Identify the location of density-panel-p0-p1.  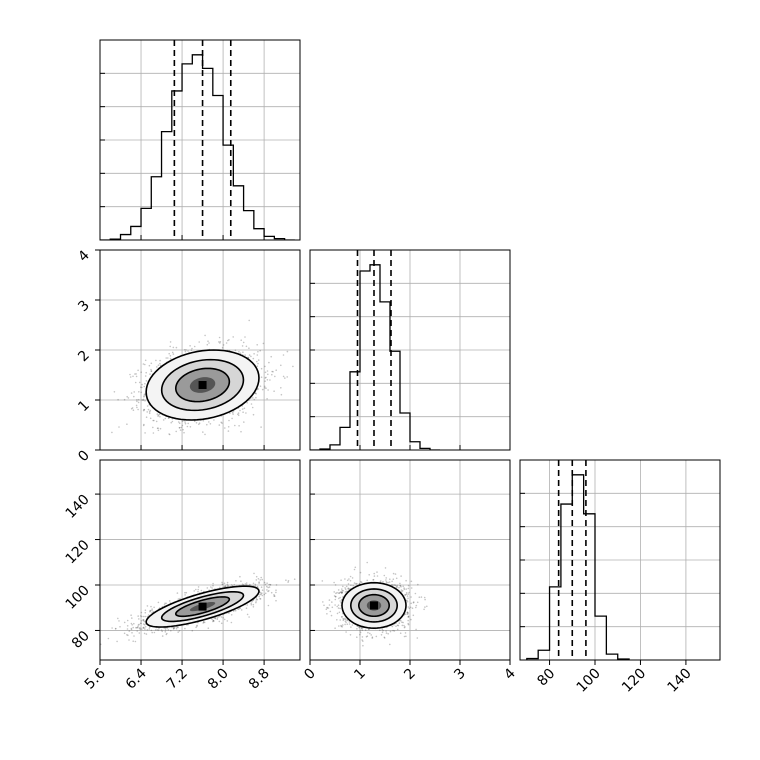
(200, 350).